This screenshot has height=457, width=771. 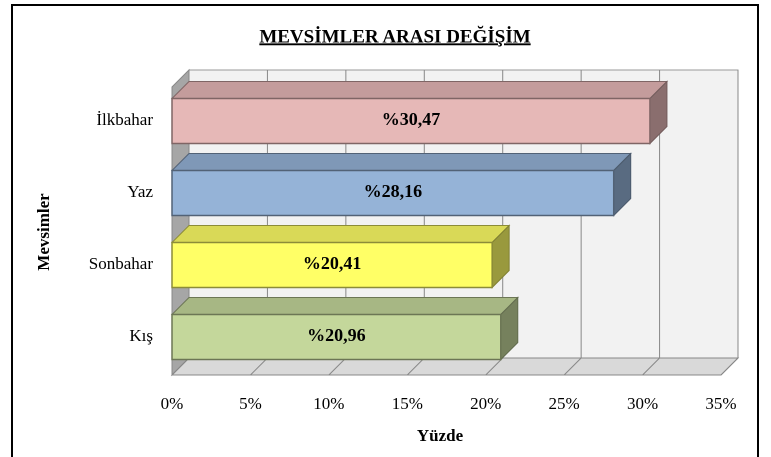 I want to click on data-label: %20,41, so click(x=332, y=263).